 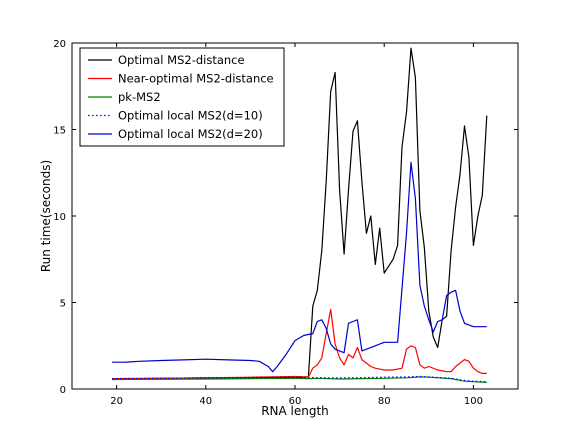 What do you see at coordinates (295, 401) in the screenshot?
I see `x-tick-label: 60` at bounding box center [295, 401].